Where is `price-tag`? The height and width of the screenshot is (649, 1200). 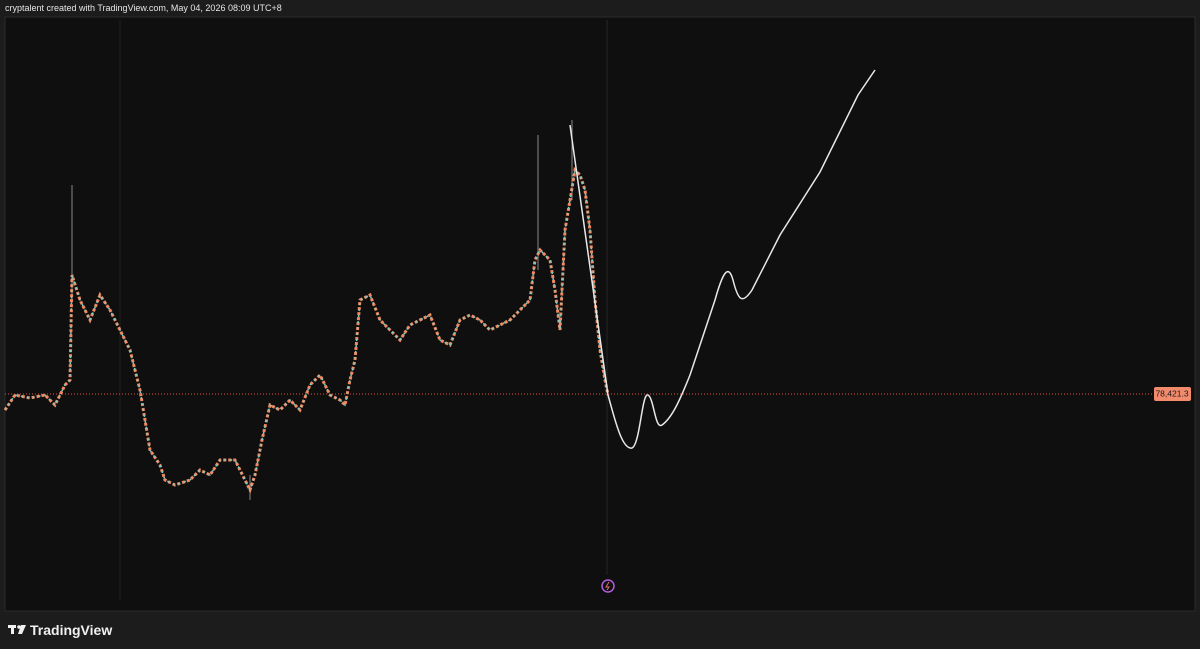 price-tag is located at coordinates (1172, 394).